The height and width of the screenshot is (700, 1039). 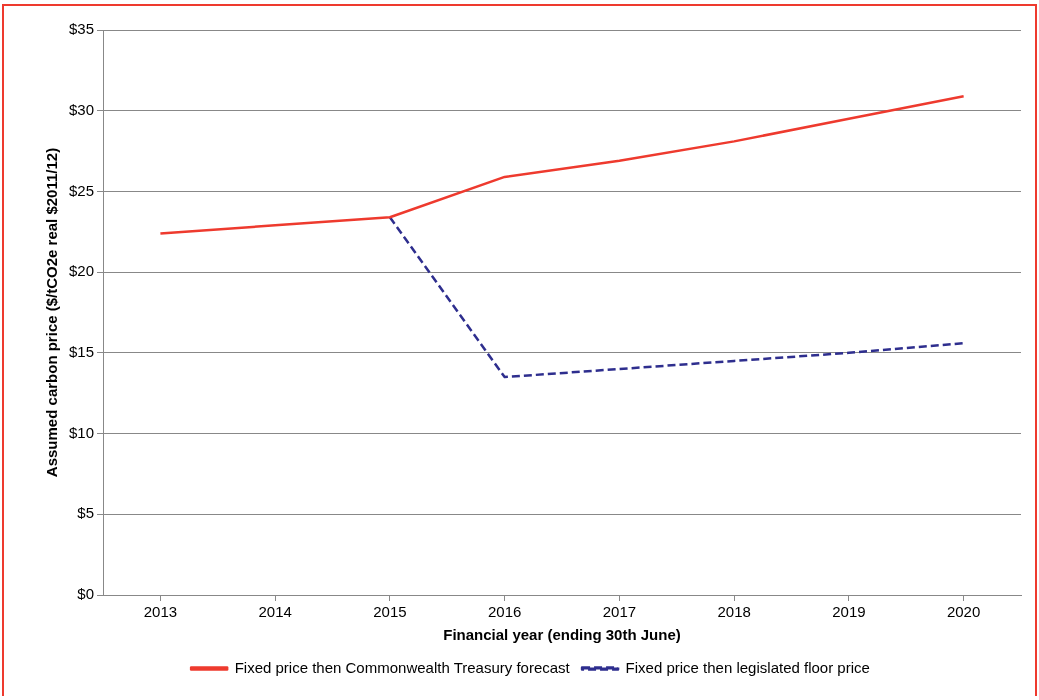 What do you see at coordinates (86, 513) in the screenshot?
I see `y-tick-label: $5` at bounding box center [86, 513].